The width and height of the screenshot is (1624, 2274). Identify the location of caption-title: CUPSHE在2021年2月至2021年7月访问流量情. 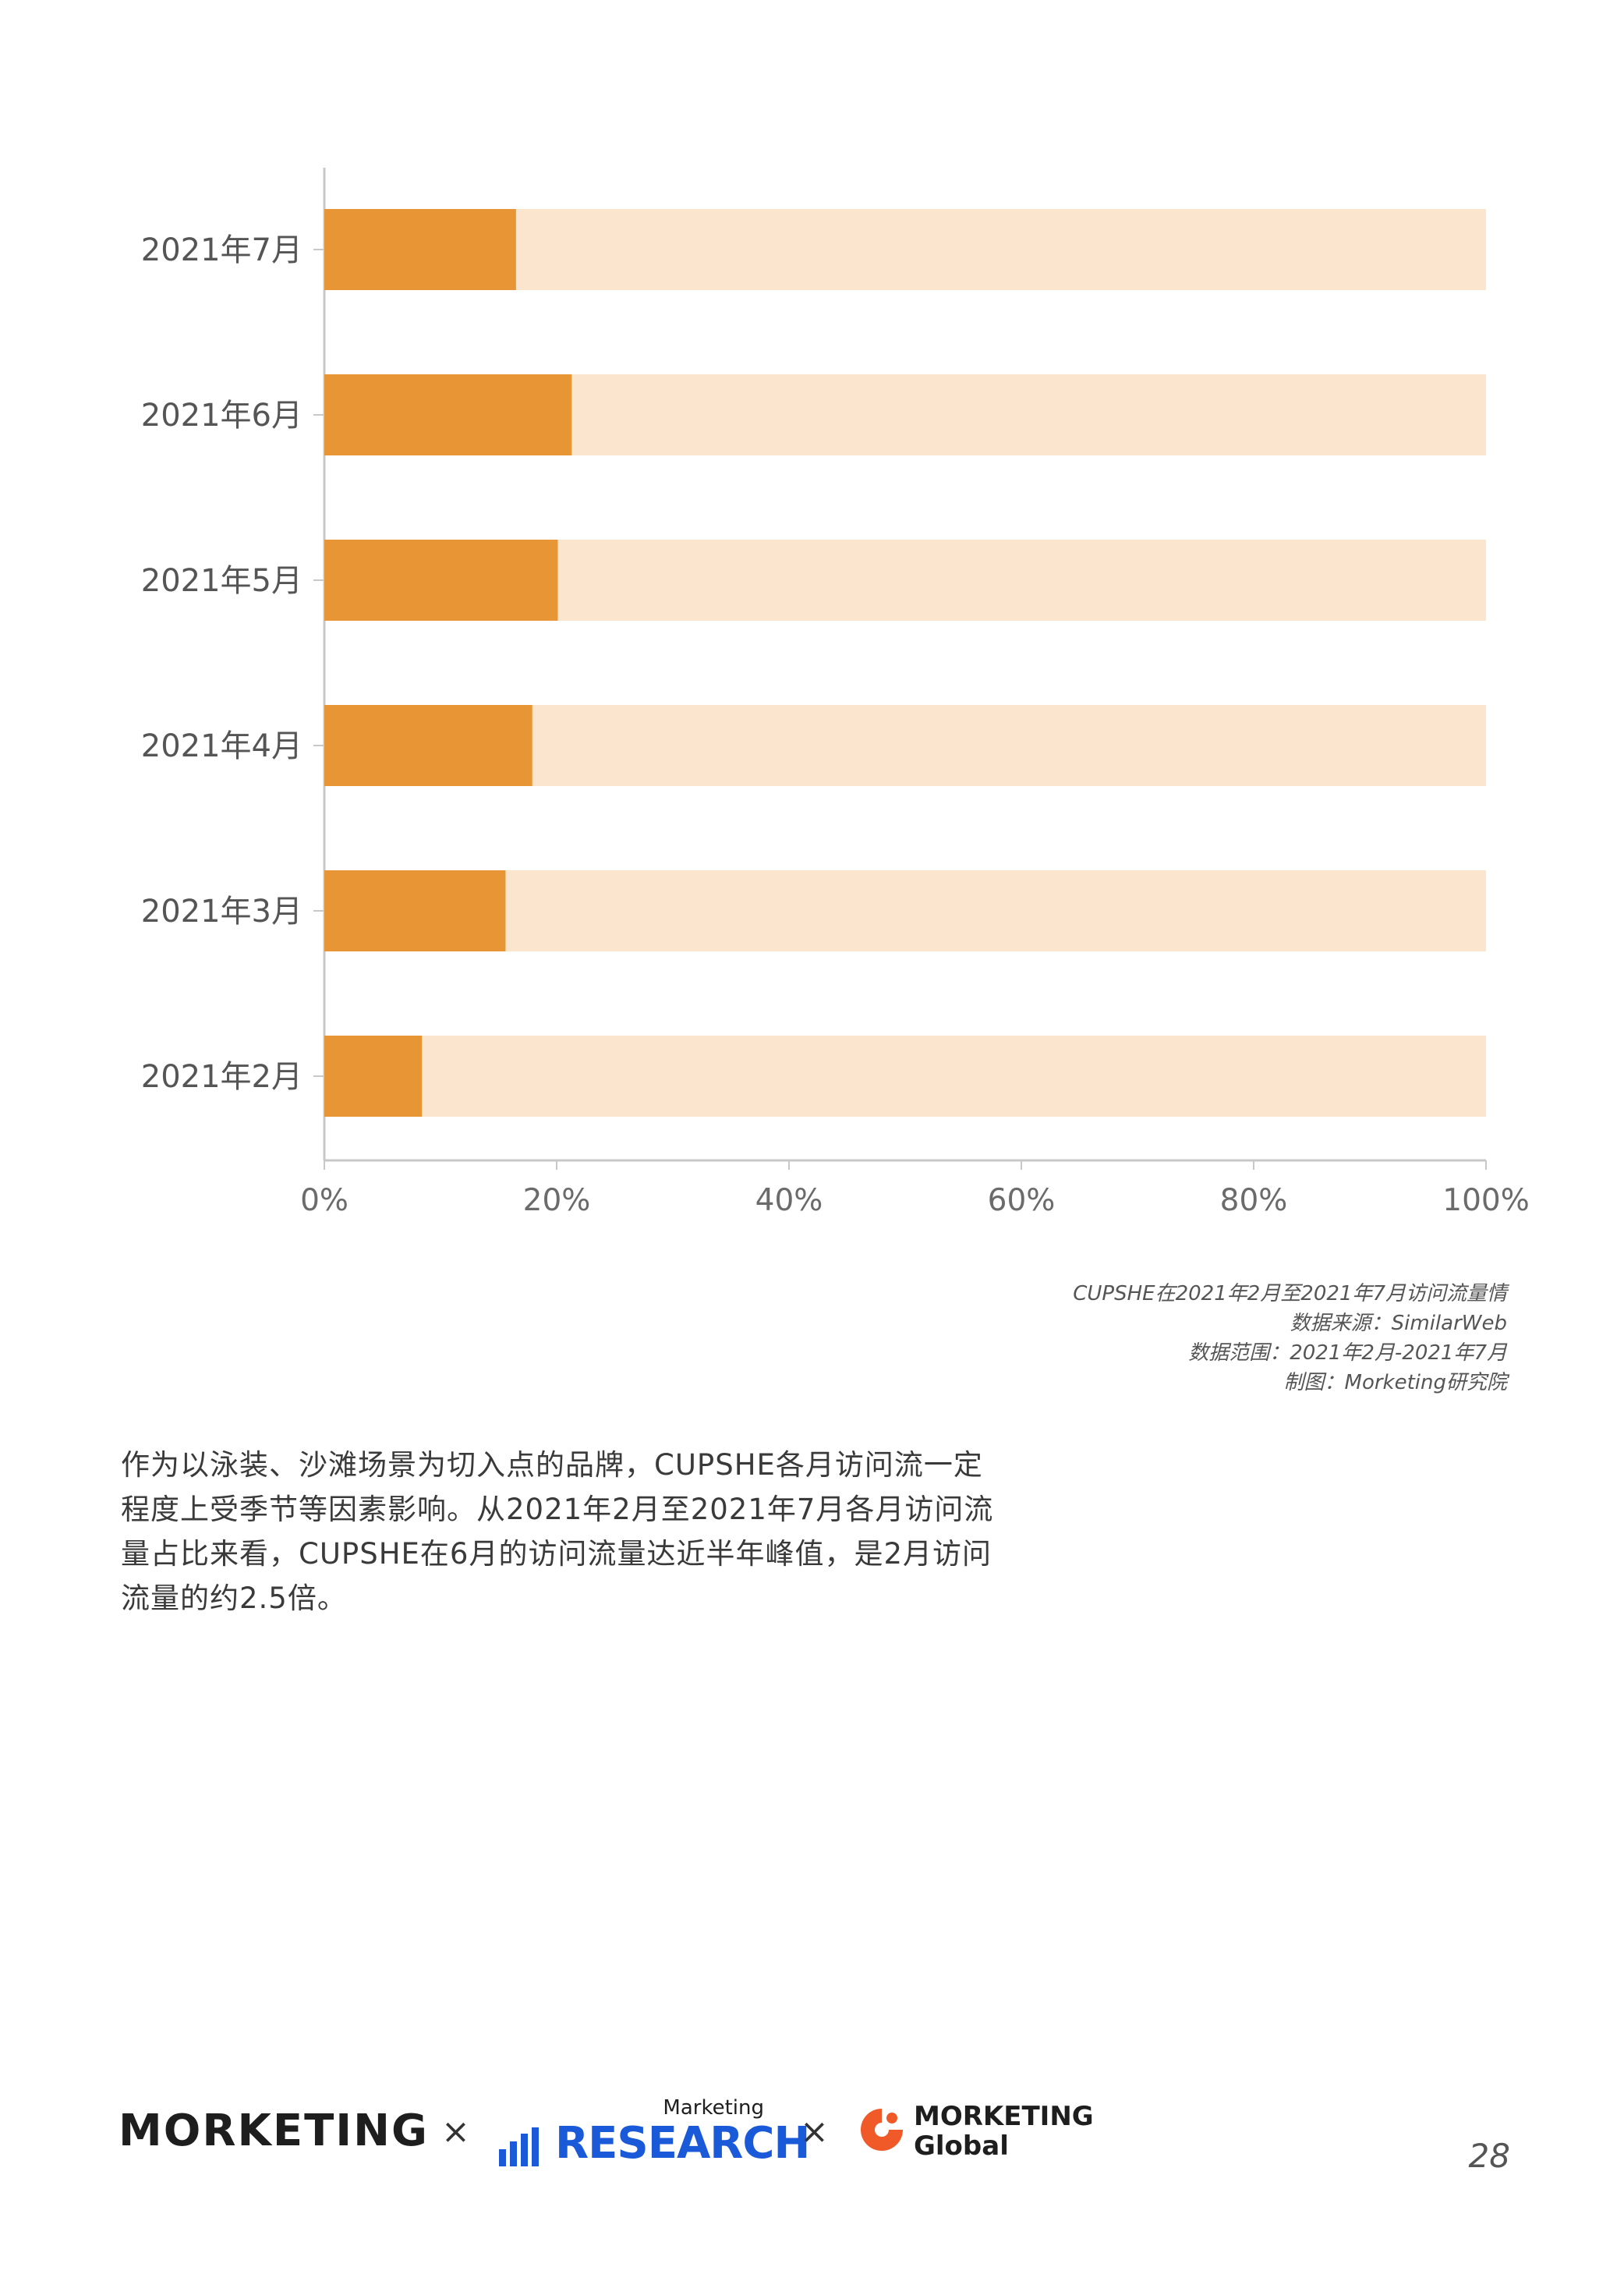
(1290, 1293).